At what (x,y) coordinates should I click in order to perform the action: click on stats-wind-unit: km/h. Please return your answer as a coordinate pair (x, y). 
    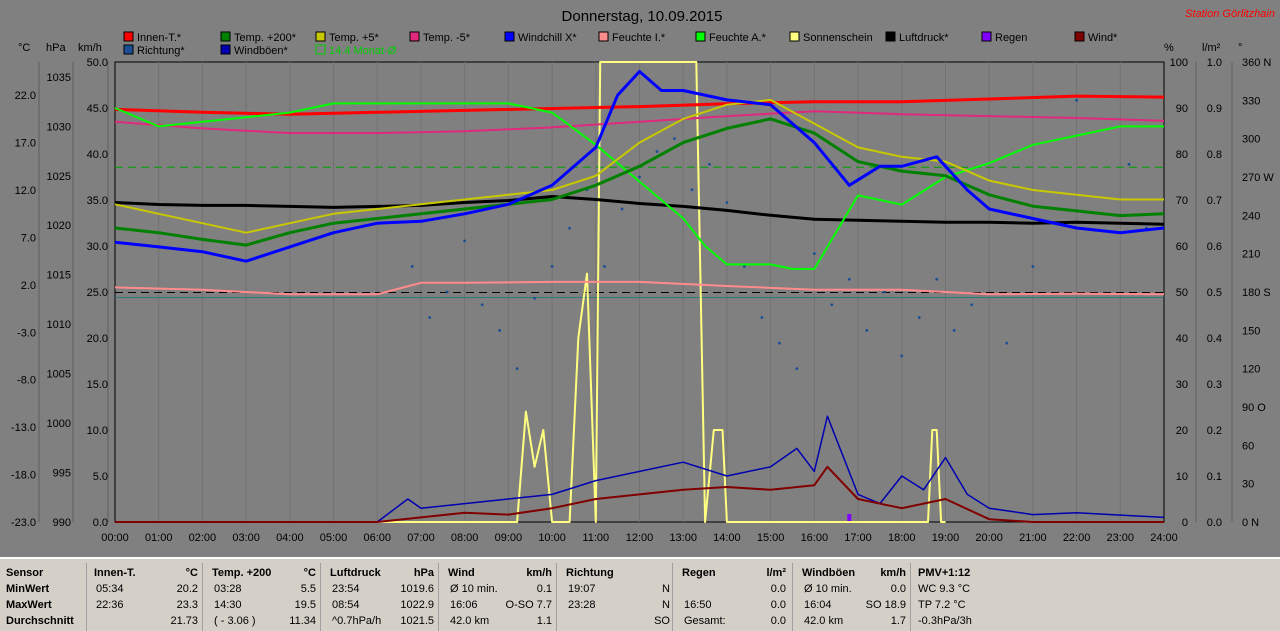
    Looking at the image, I should click on (539, 573).